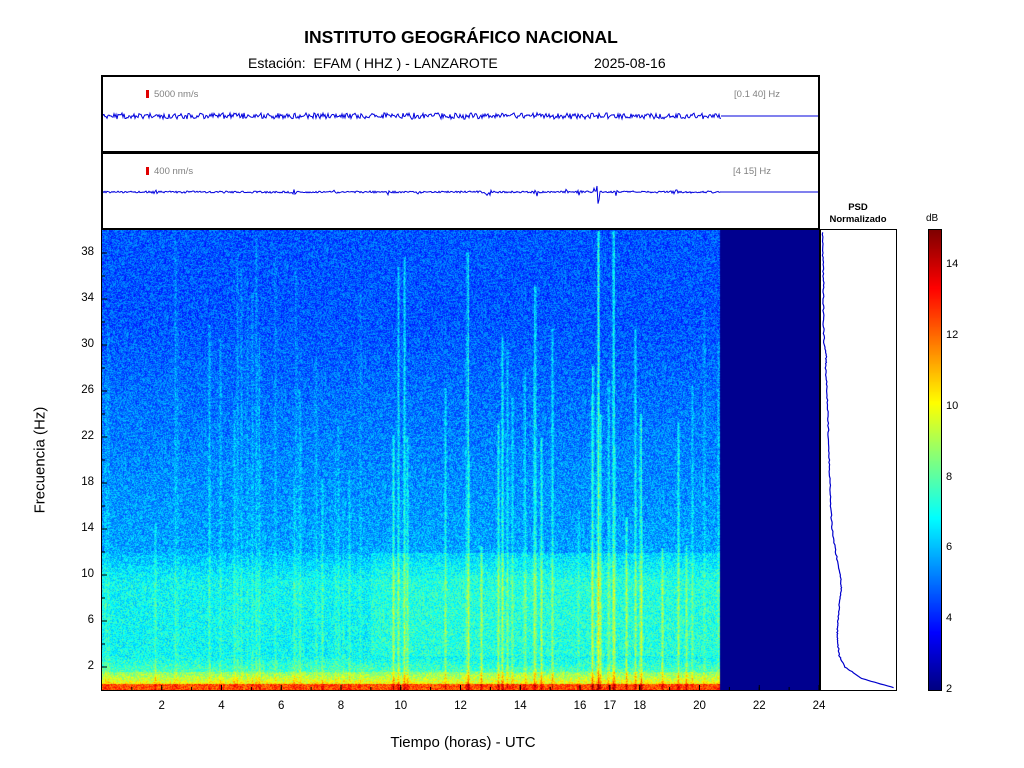 The image size is (1024, 768). What do you see at coordinates (949, 547) in the screenshot?
I see `colorbar-tick-label: 6` at bounding box center [949, 547].